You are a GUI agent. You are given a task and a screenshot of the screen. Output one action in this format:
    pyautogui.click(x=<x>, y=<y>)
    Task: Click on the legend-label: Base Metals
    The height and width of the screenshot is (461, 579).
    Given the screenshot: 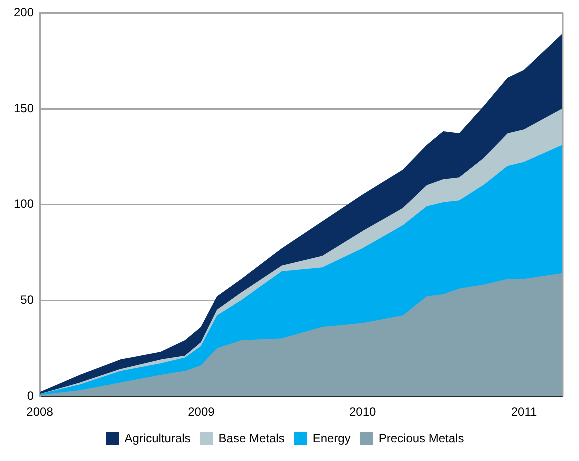 What is the action you would take?
    pyautogui.click(x=251, y=438)
    